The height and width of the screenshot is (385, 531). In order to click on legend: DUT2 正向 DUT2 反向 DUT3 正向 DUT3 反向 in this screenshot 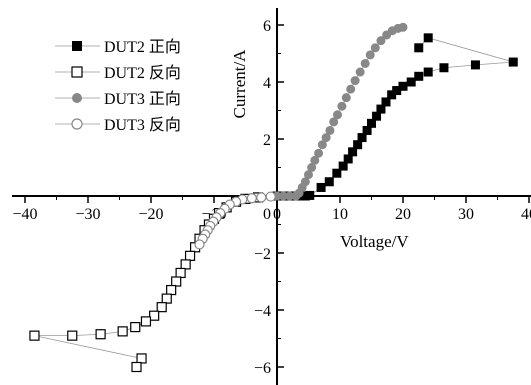, I will do `click(118, 86)`.